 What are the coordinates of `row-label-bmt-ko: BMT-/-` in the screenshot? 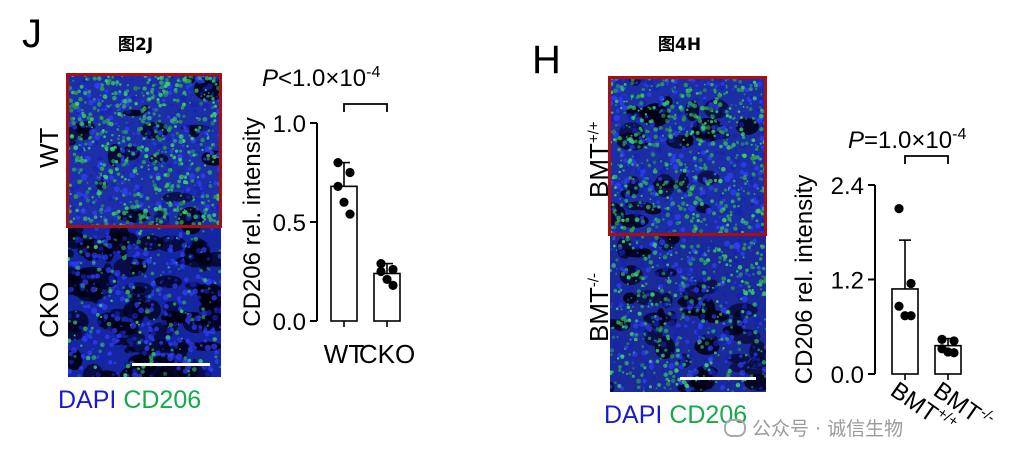 It's located at (599, 307).